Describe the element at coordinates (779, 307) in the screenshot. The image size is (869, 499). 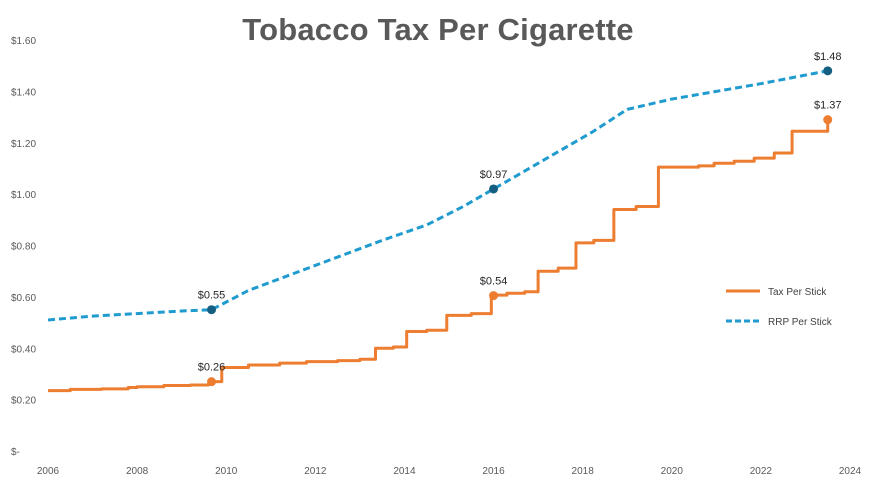
I see `legend: Tax Per Stick RRP Per Stick` at that location.